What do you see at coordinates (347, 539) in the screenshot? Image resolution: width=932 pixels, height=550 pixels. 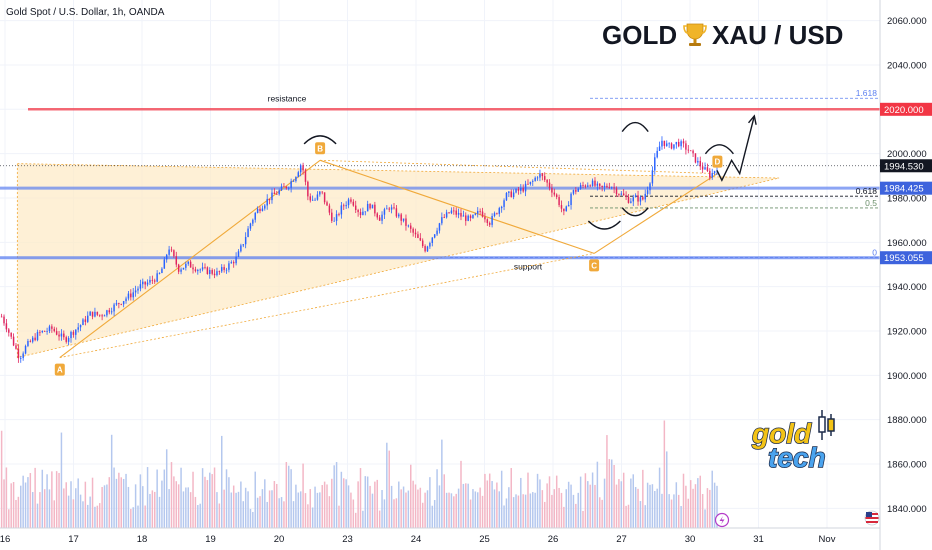 I see `x-tick-label: 23` at bounding box center [347, 539].